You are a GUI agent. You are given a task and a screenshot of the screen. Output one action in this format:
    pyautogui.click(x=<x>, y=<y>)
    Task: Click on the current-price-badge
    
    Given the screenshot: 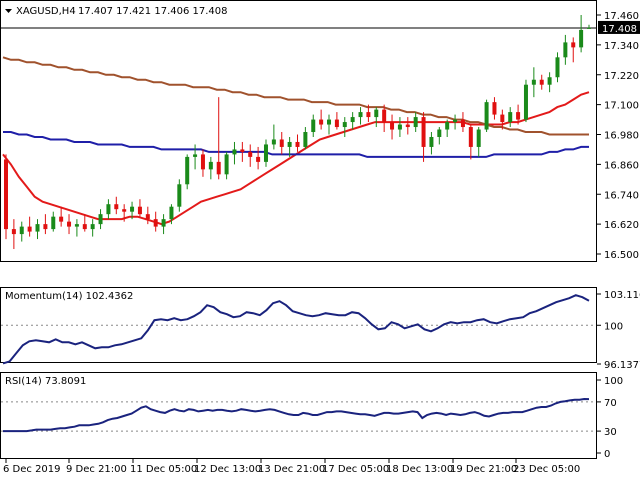 What is the action you would take?
    pyautogui.click(x=619, y=27)
    